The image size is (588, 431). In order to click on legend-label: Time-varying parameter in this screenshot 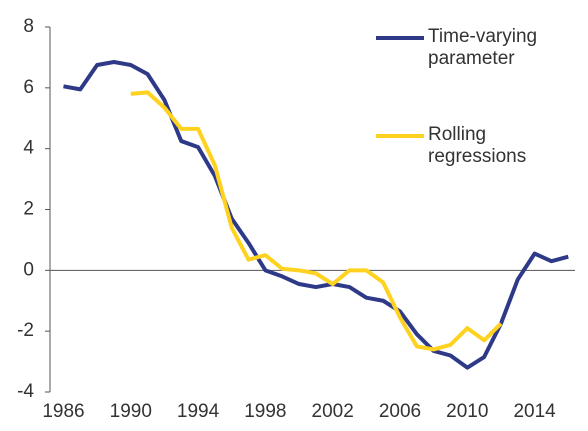, I will do `click(483, 47)`.